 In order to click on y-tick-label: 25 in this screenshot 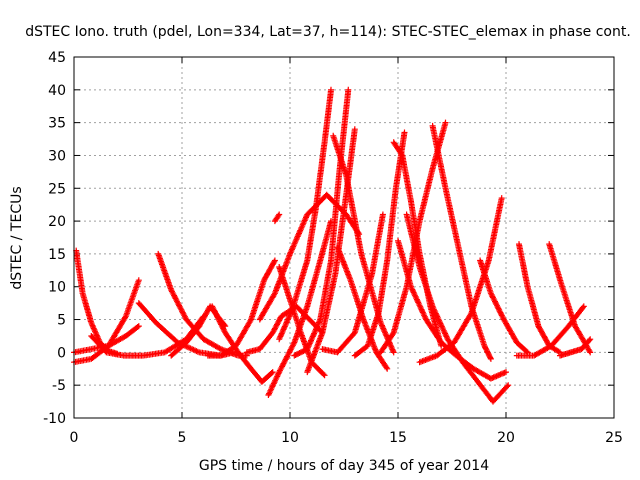, I will do `click(57, 189)`.